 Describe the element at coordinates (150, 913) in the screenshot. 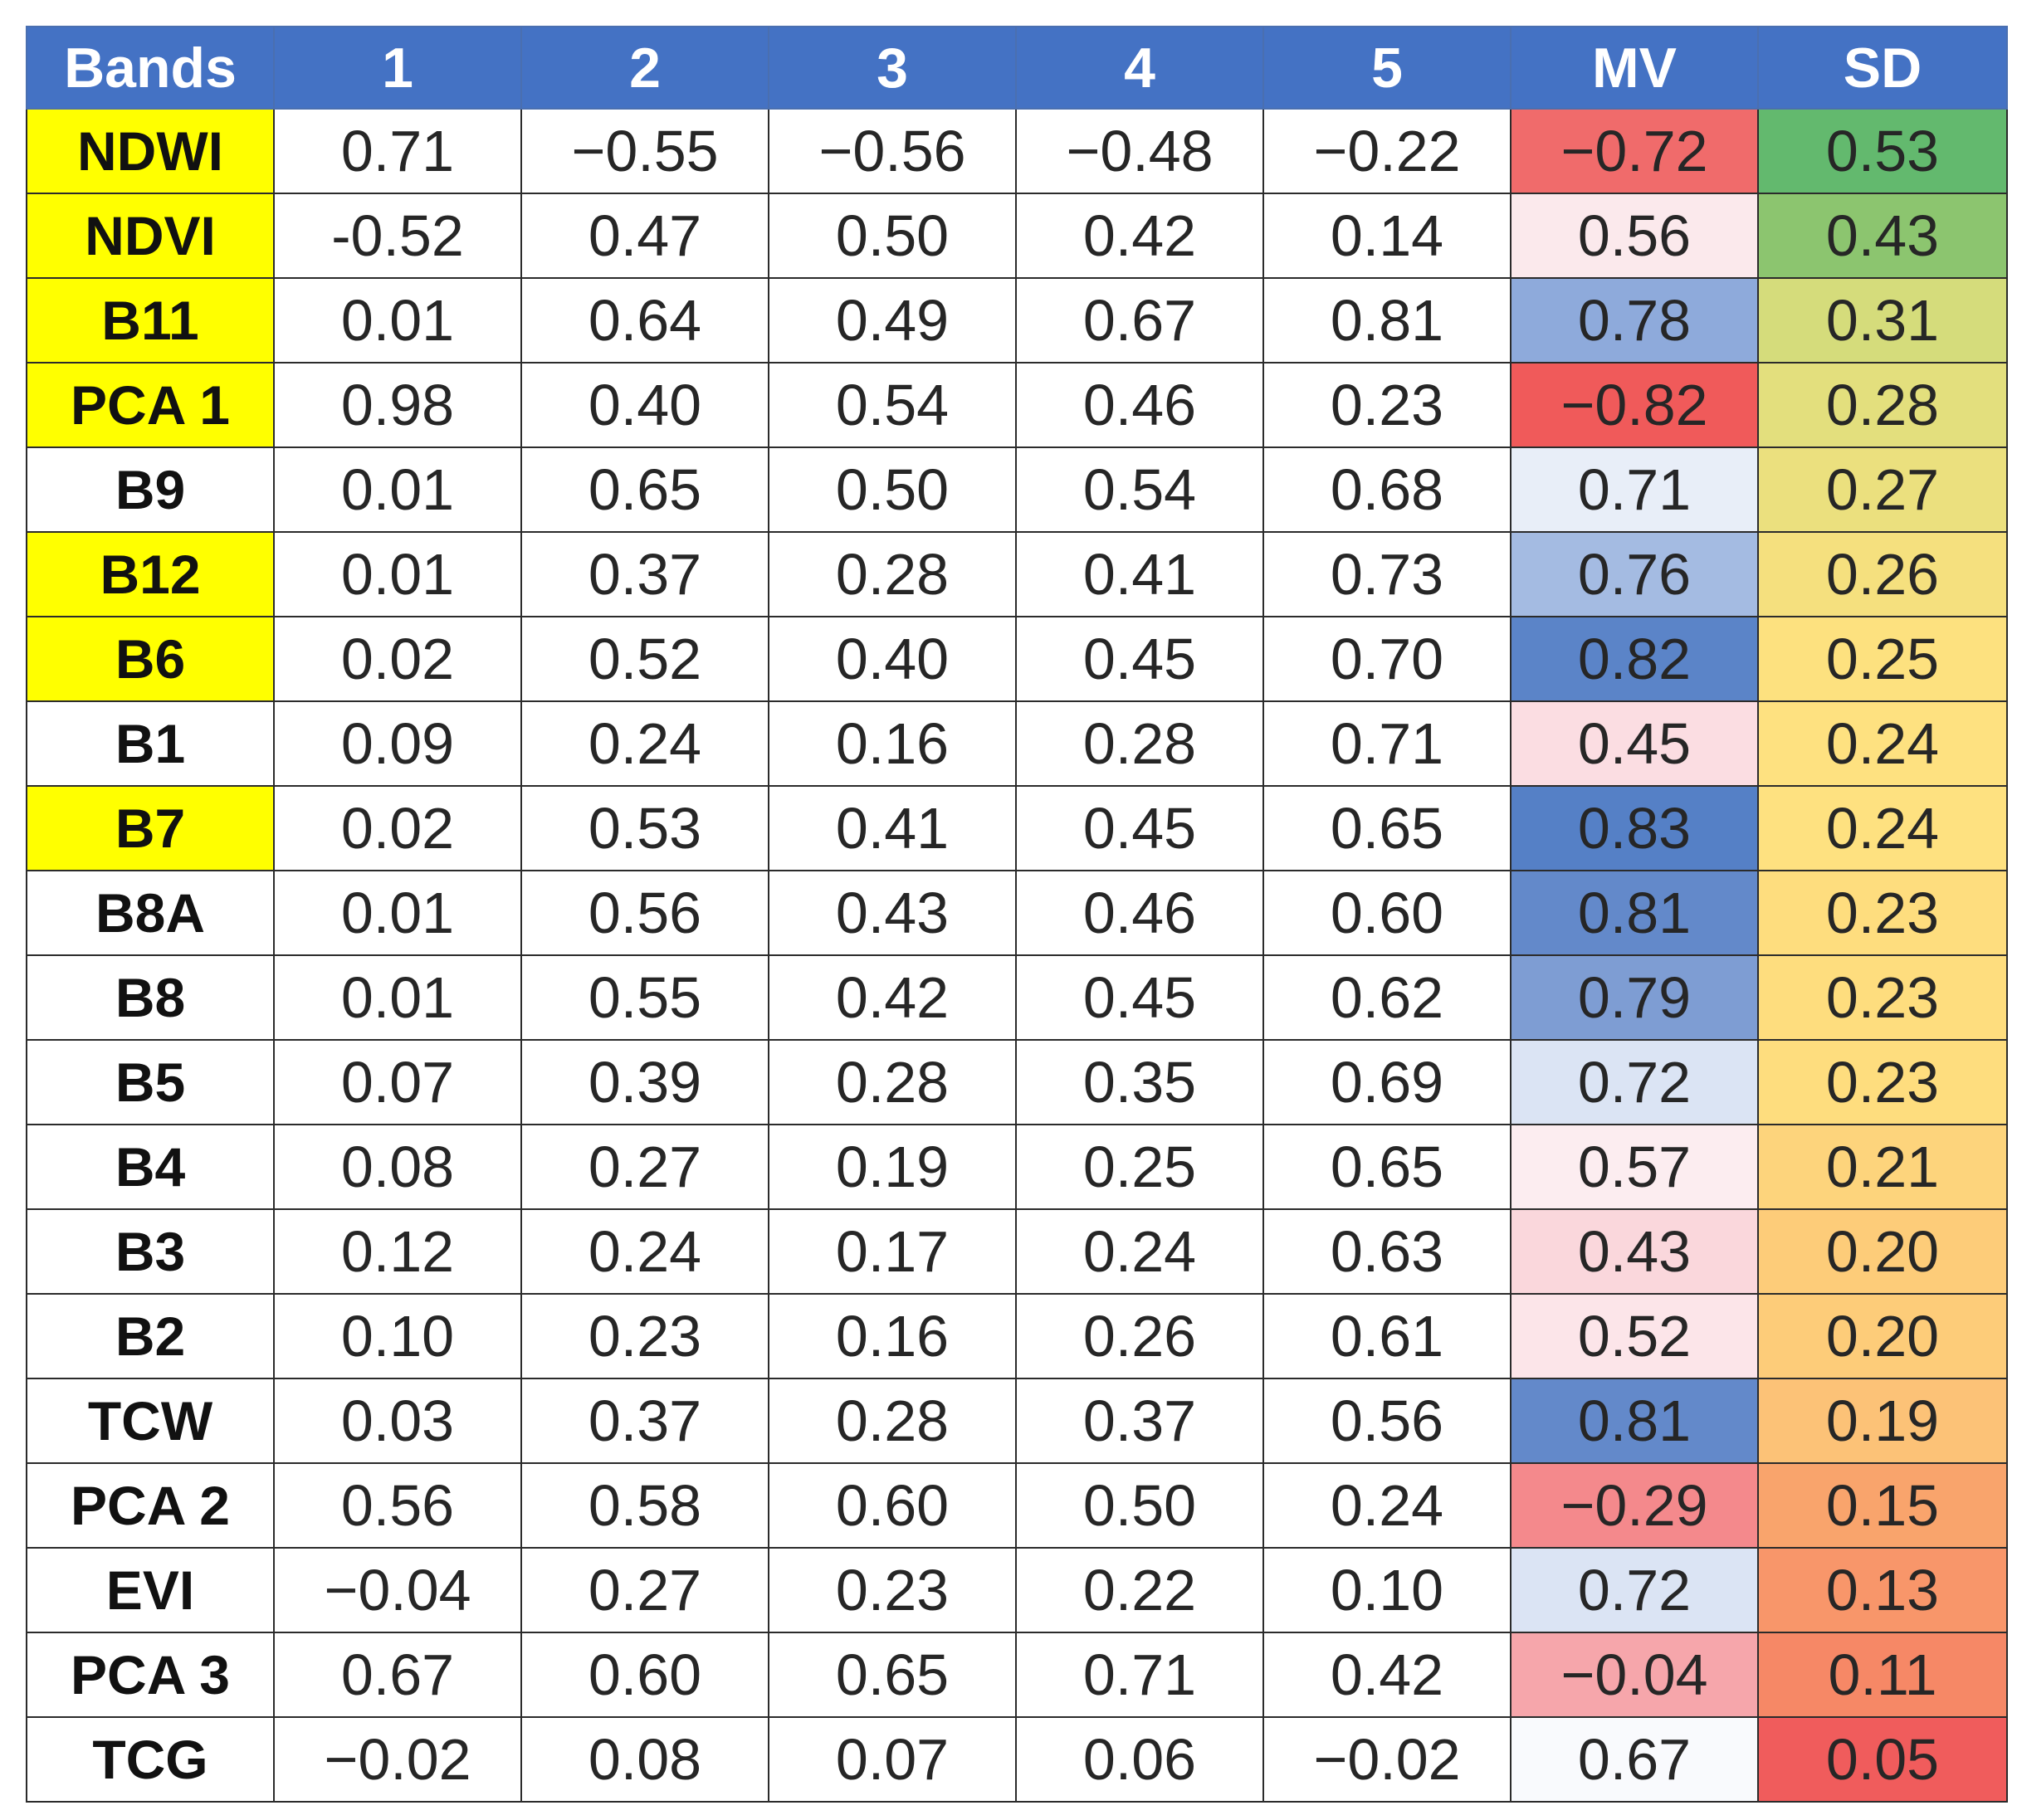

I see `band-label: B8A` at that location.